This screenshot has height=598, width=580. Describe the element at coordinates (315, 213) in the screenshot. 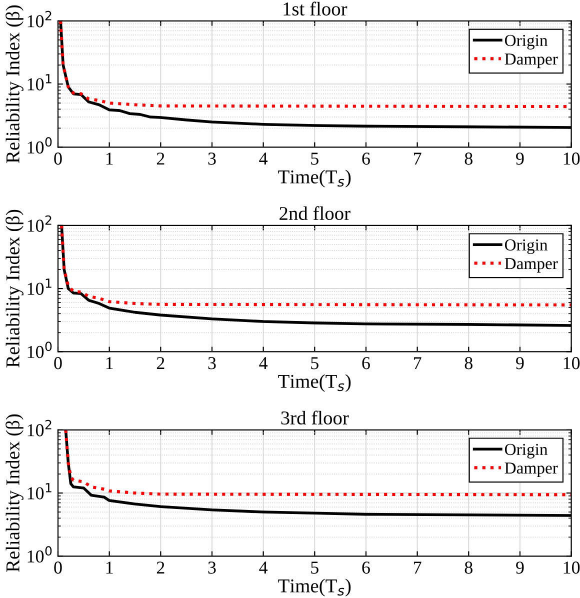

I see `chart-title: 2nd floor` at that location.